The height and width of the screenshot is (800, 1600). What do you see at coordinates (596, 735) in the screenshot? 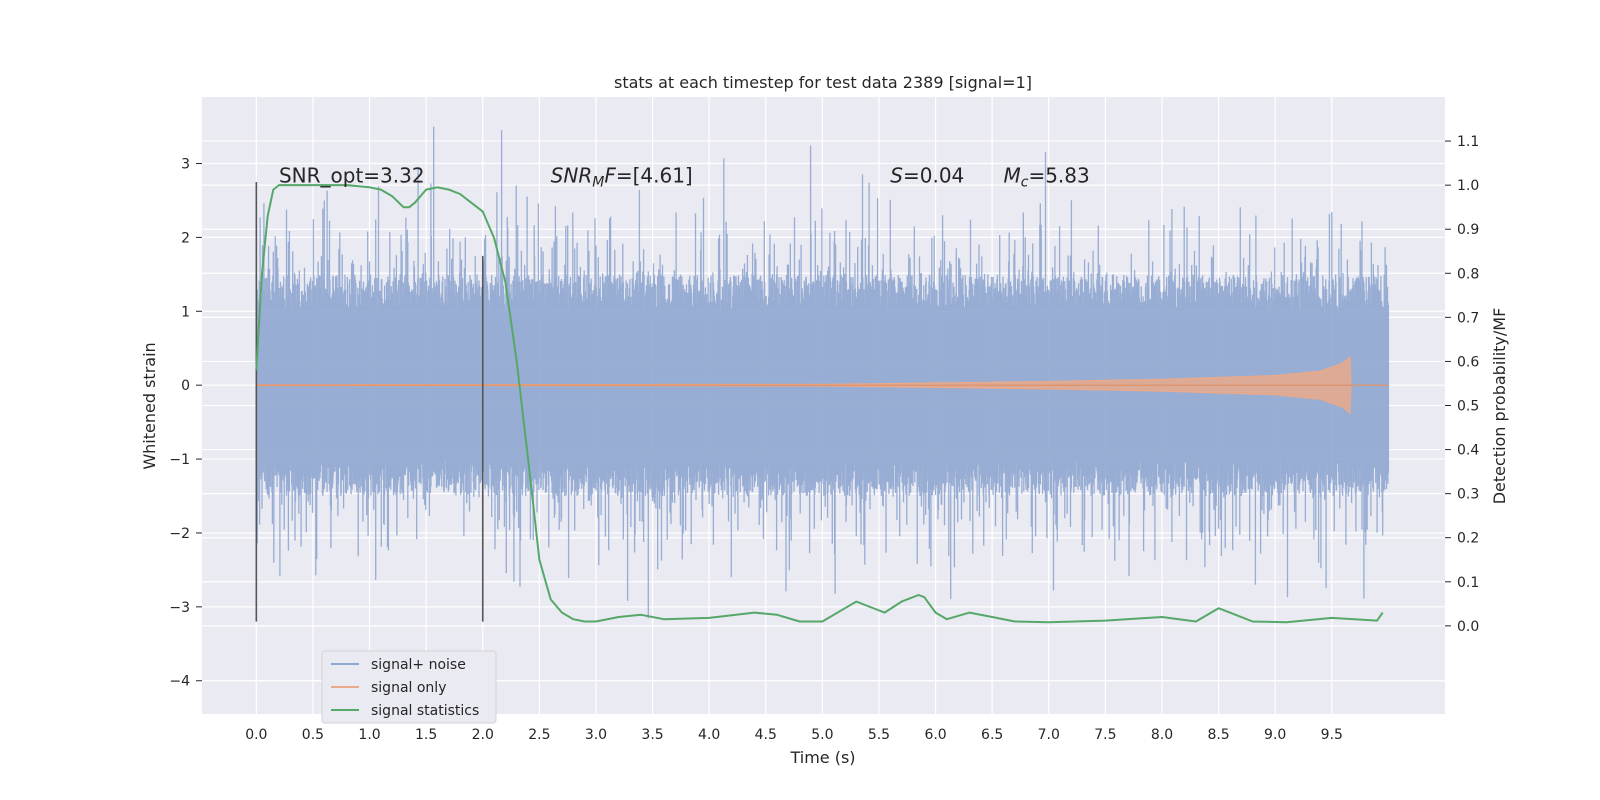
I see `x-tick-label: 3.0` at bounding box center [596, 735].